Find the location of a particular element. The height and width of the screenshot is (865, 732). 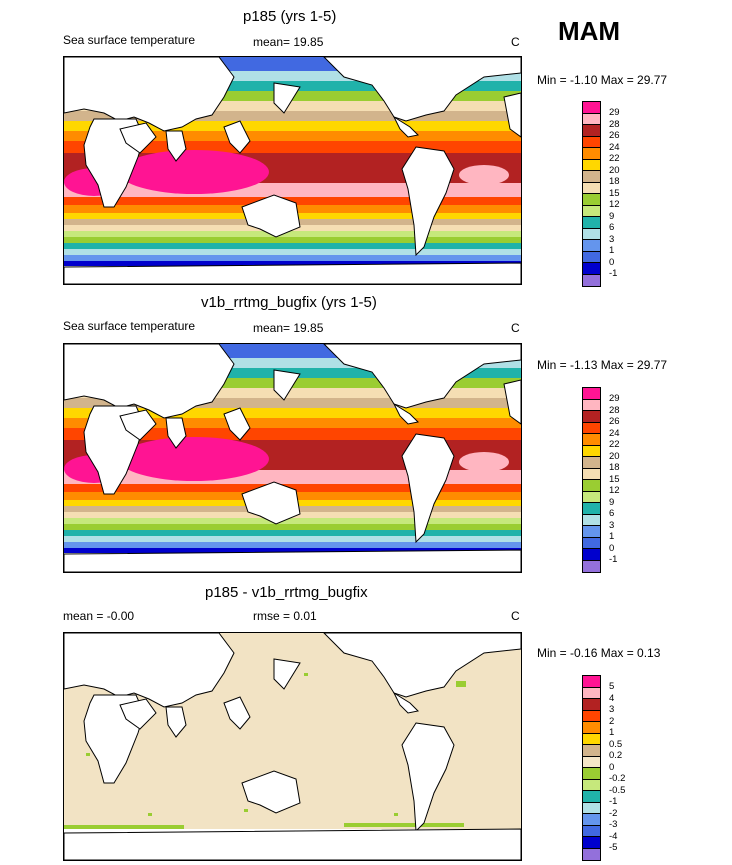

panel2-subtitle: Sea surface temperature is located at coordinates (129, 326).